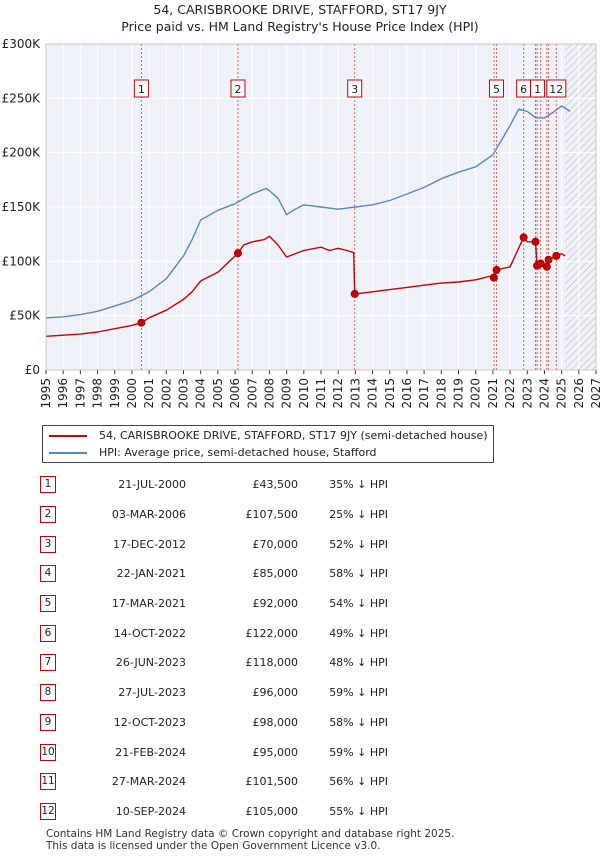 The width and height of the screenshot is (600, 860). I want to click on x-tick-label: 2026, so click(579, 393).